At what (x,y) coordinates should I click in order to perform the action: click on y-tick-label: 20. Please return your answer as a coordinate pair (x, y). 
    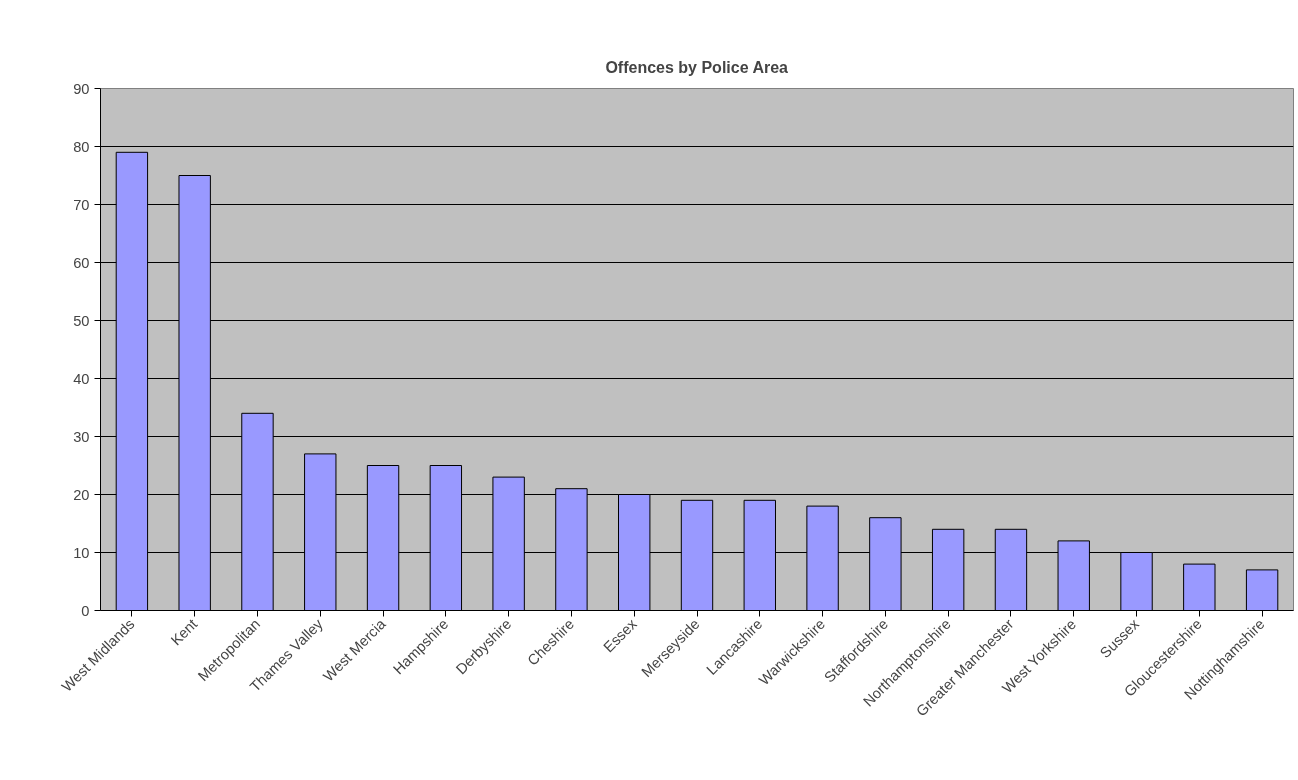
    Looking at the image, I should click on (81, 494).